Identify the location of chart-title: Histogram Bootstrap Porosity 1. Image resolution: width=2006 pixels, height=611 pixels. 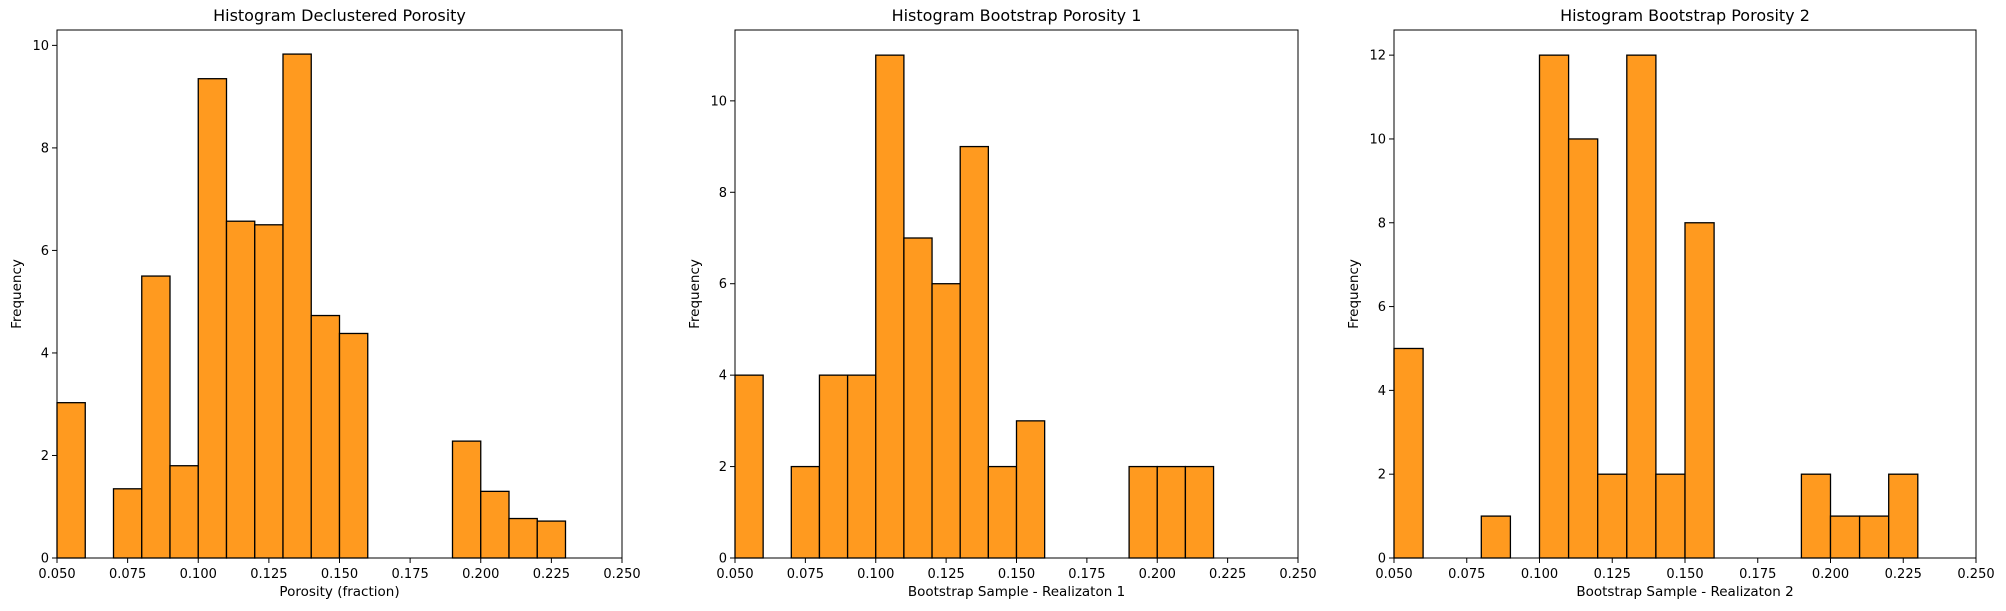
(1017, 15).